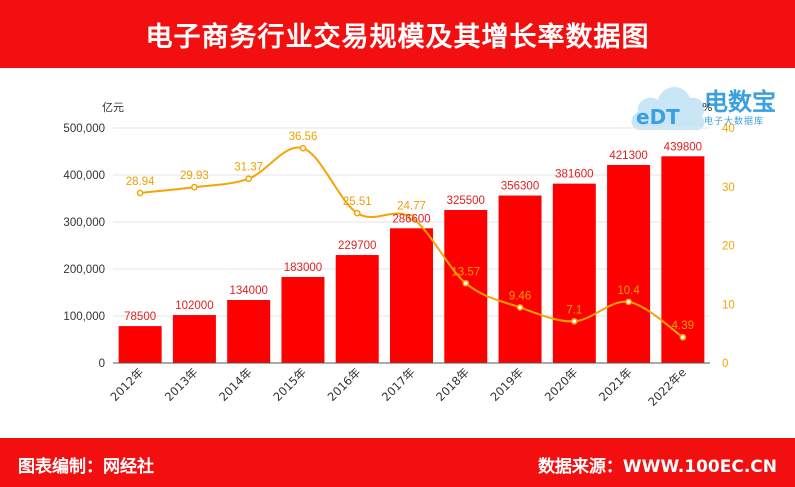 The image size is (795, 487). I want to click on x-tick-label: 2012年, so click(127, 384).